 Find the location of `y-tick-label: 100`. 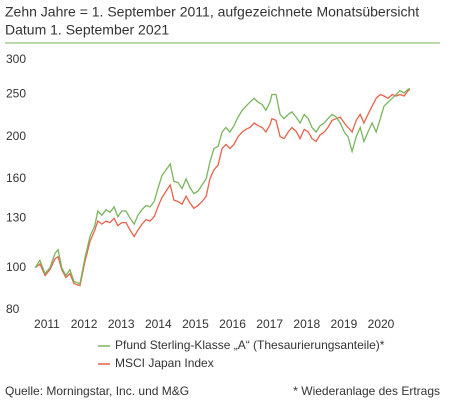

y-tick-label: 100 is located at coordinates (16, 267).